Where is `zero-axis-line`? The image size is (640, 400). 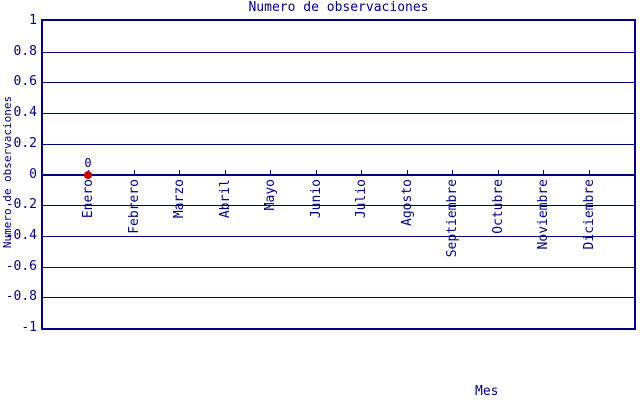 zero-axis-line is located at coordinates (338, 175).